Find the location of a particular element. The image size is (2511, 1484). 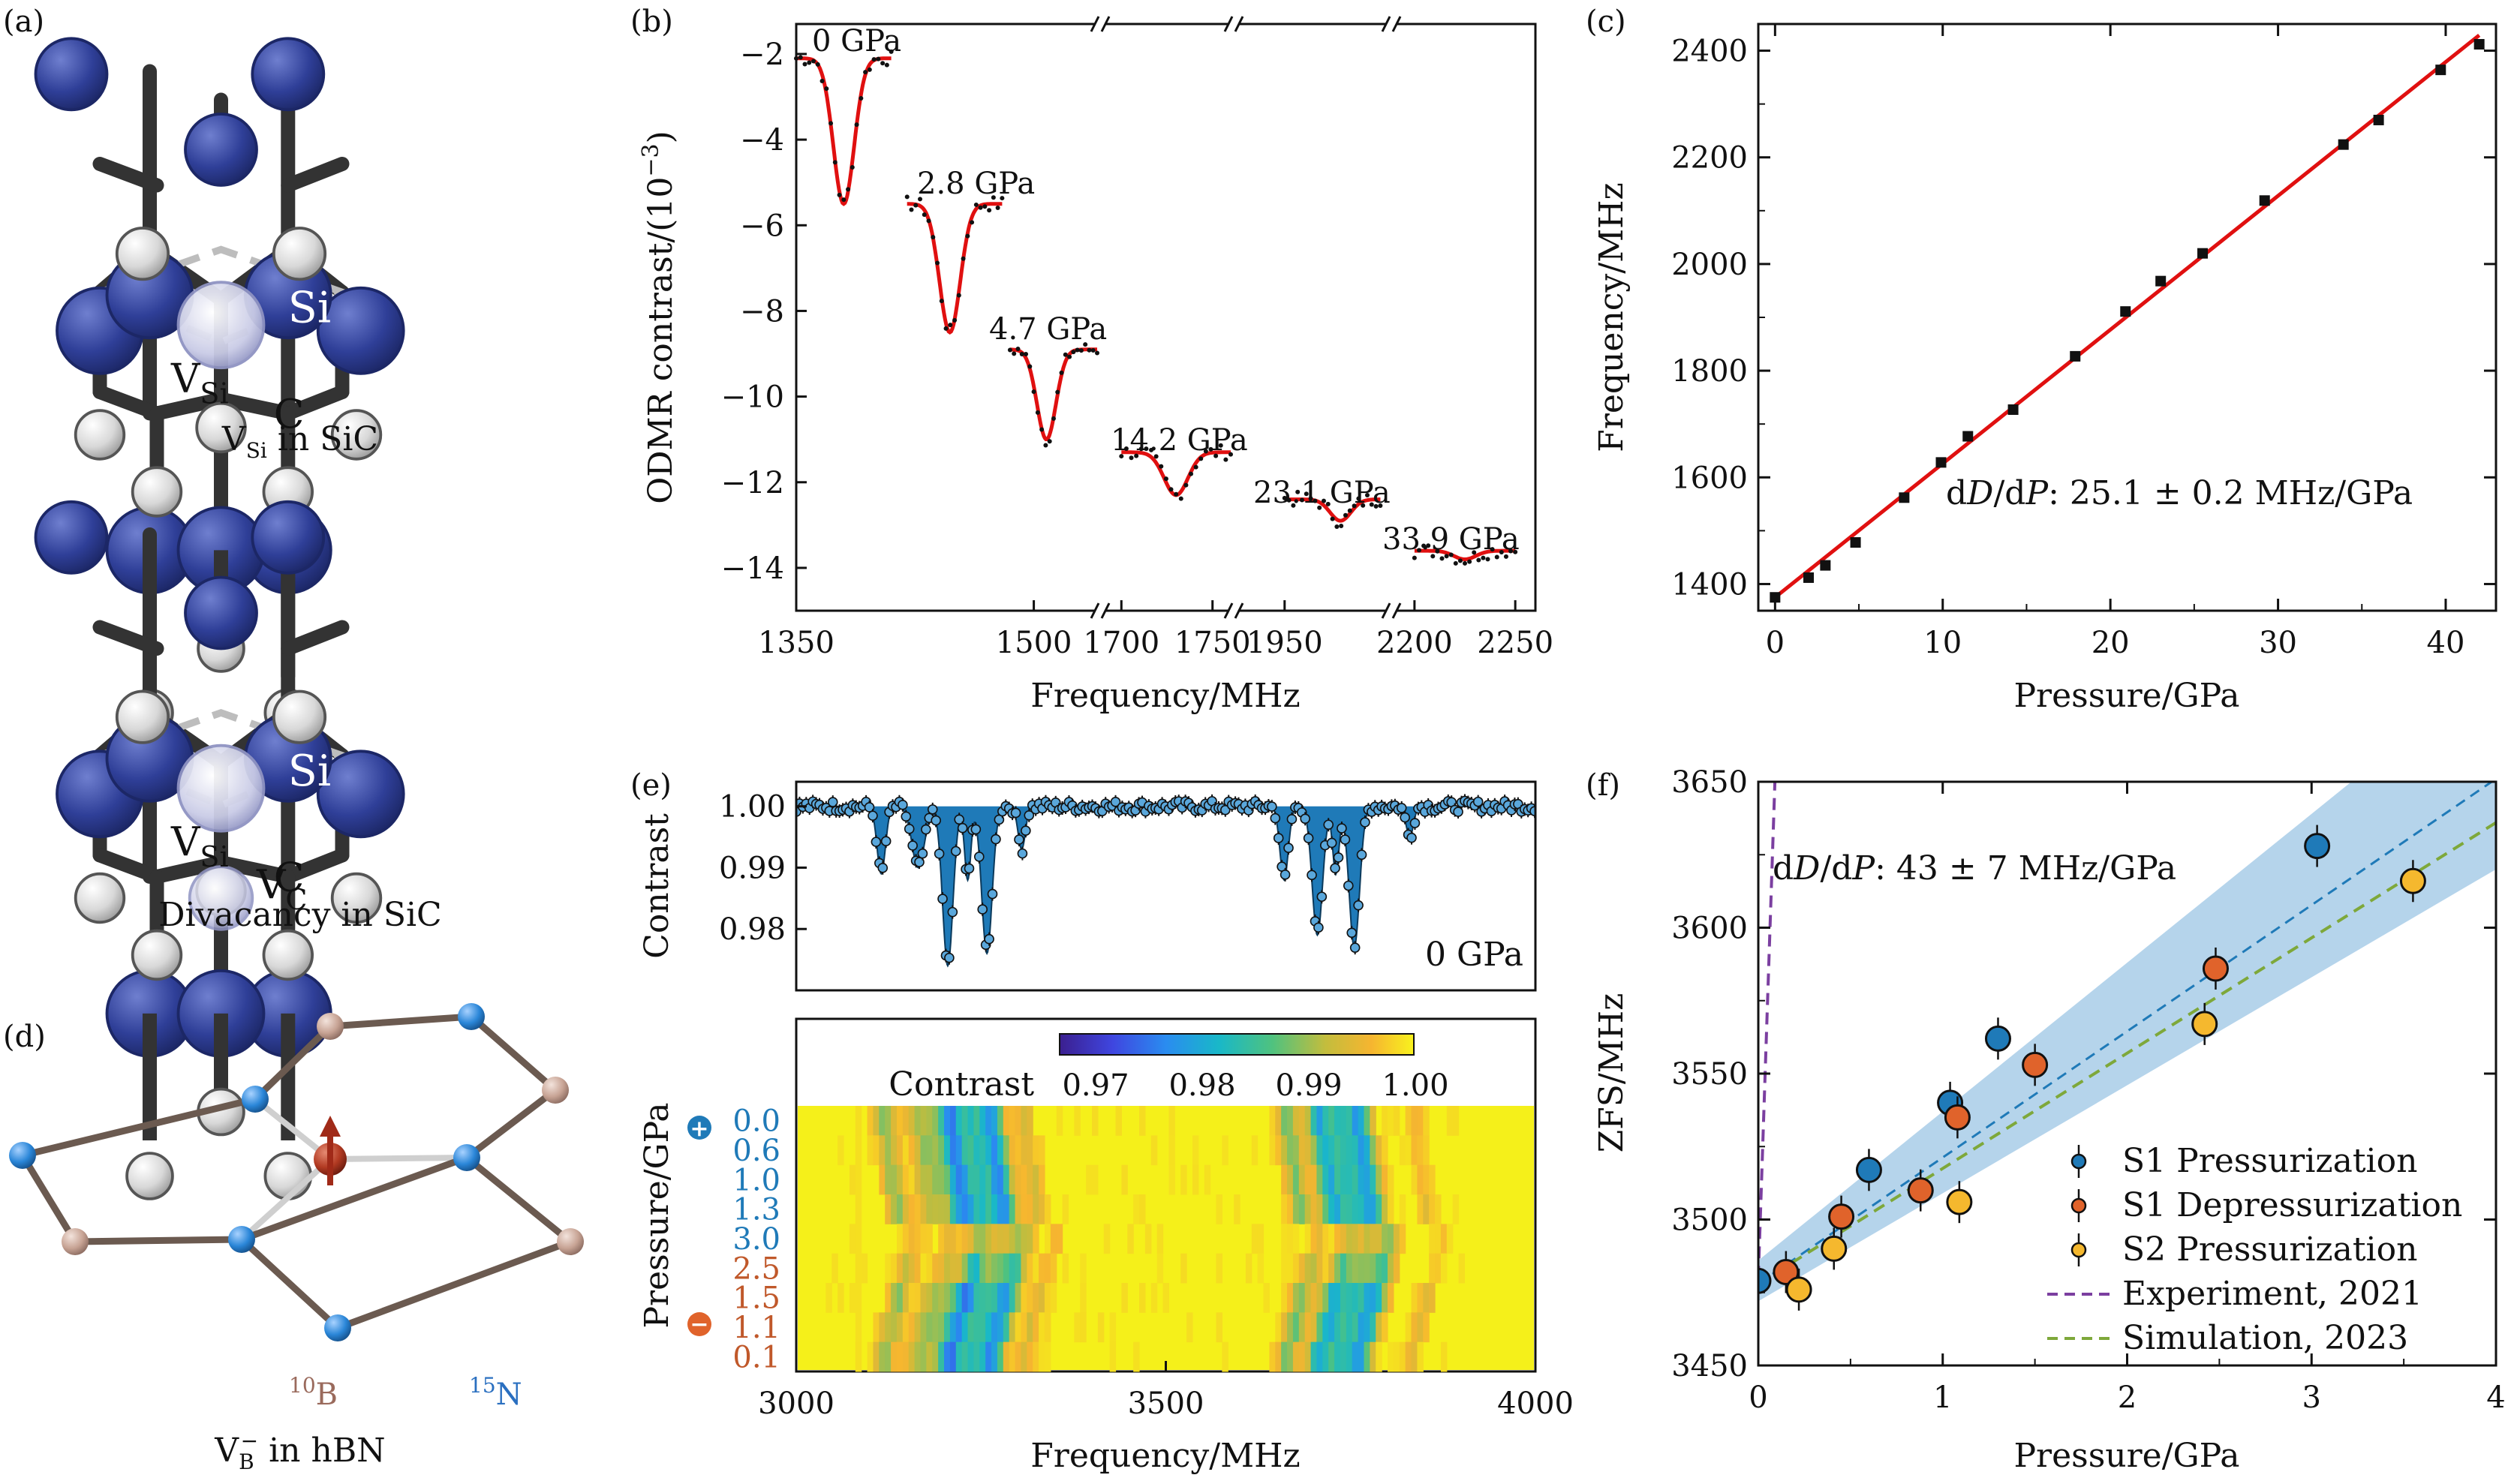

pressure-row-label: 0.6 is located at coordinates (756, 1151).